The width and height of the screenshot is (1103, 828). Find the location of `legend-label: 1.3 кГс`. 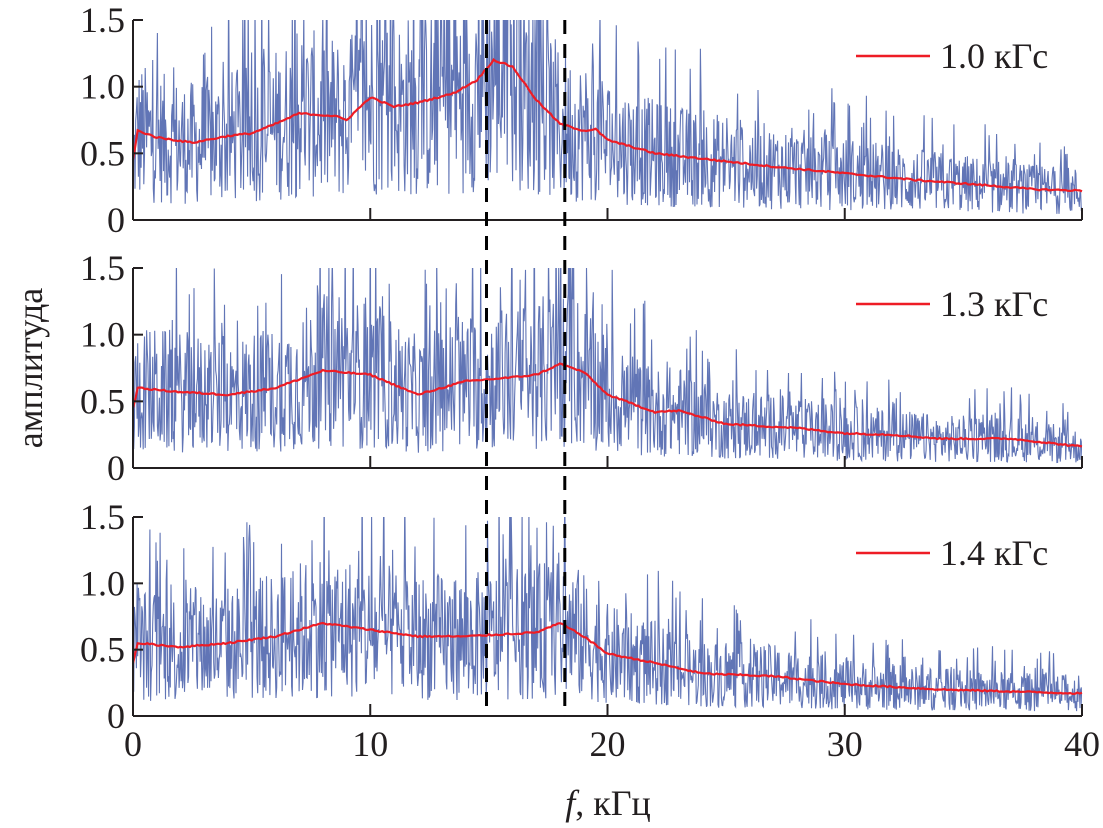

legend-label: 1.3 кГс is located at coordinates (994, 304).